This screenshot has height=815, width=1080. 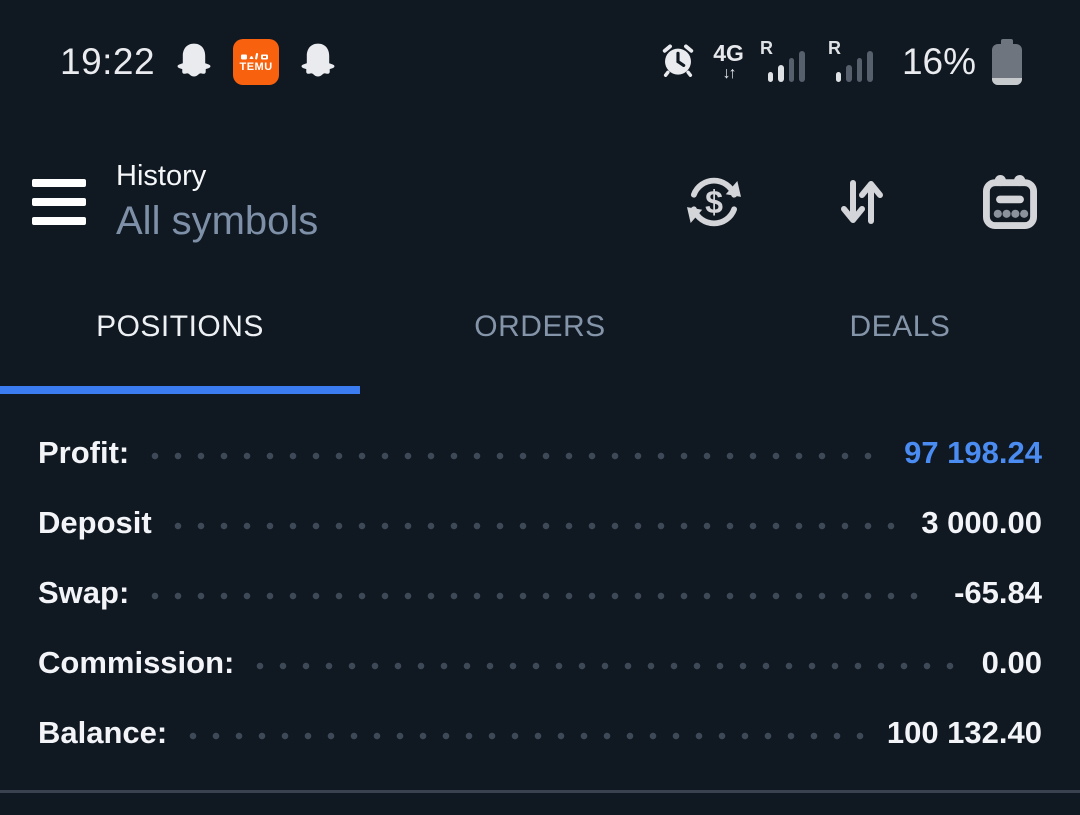 I want to click on battery-icon, so click(x=1007, y=62).